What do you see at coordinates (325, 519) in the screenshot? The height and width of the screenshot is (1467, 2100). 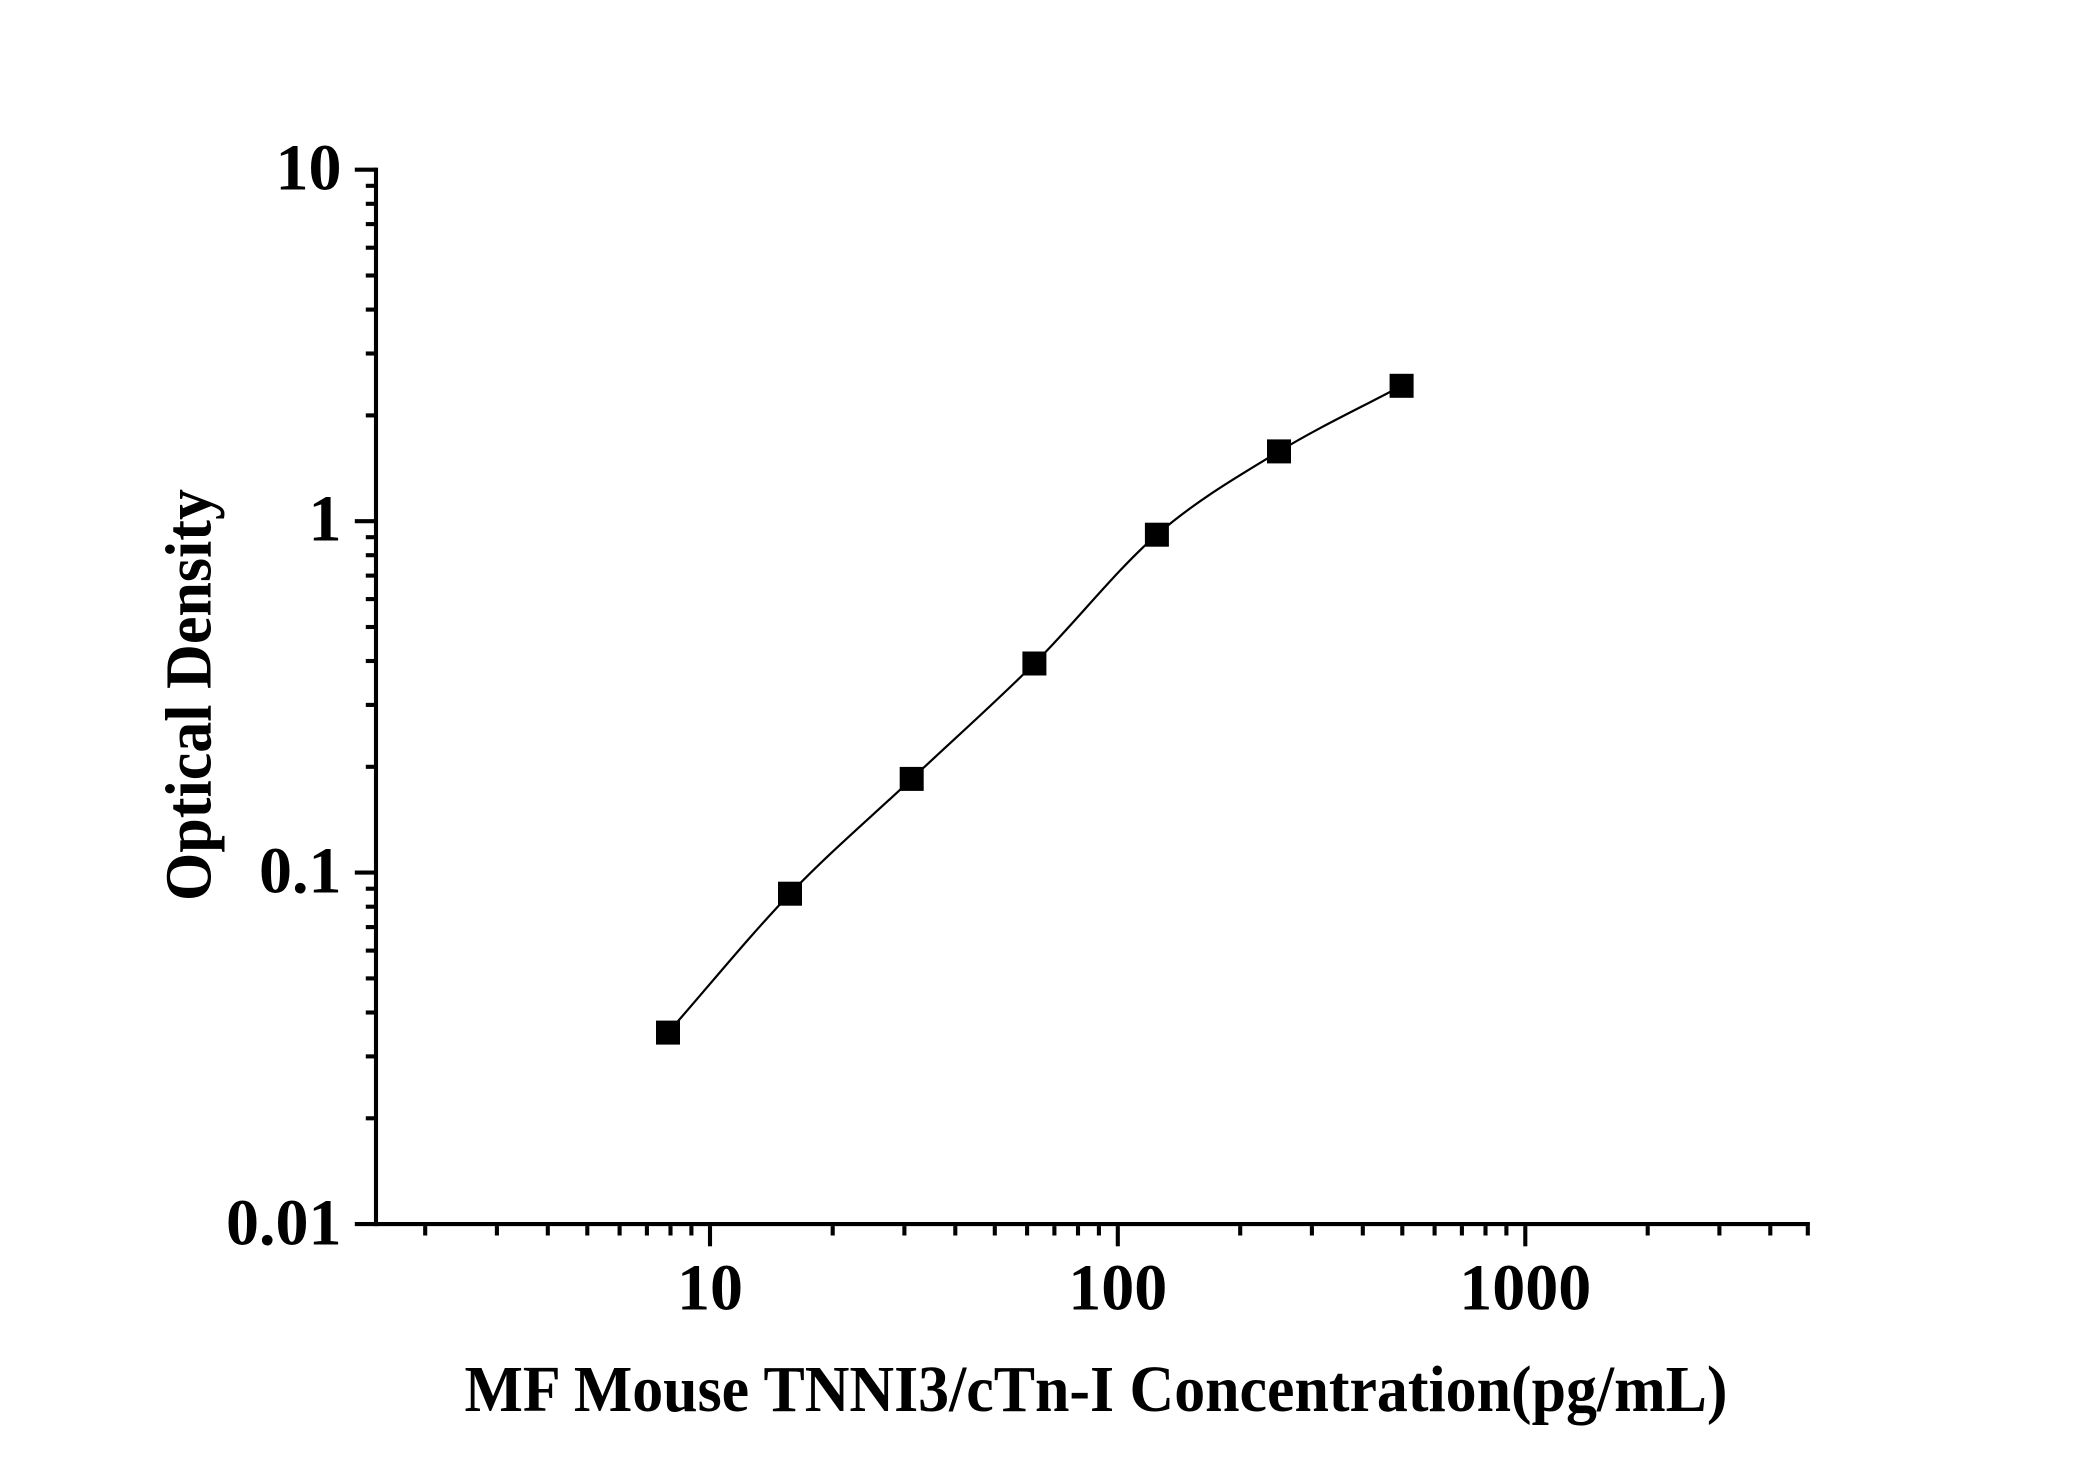 I see `svg-text: 1` at bounding box center [325, 519].